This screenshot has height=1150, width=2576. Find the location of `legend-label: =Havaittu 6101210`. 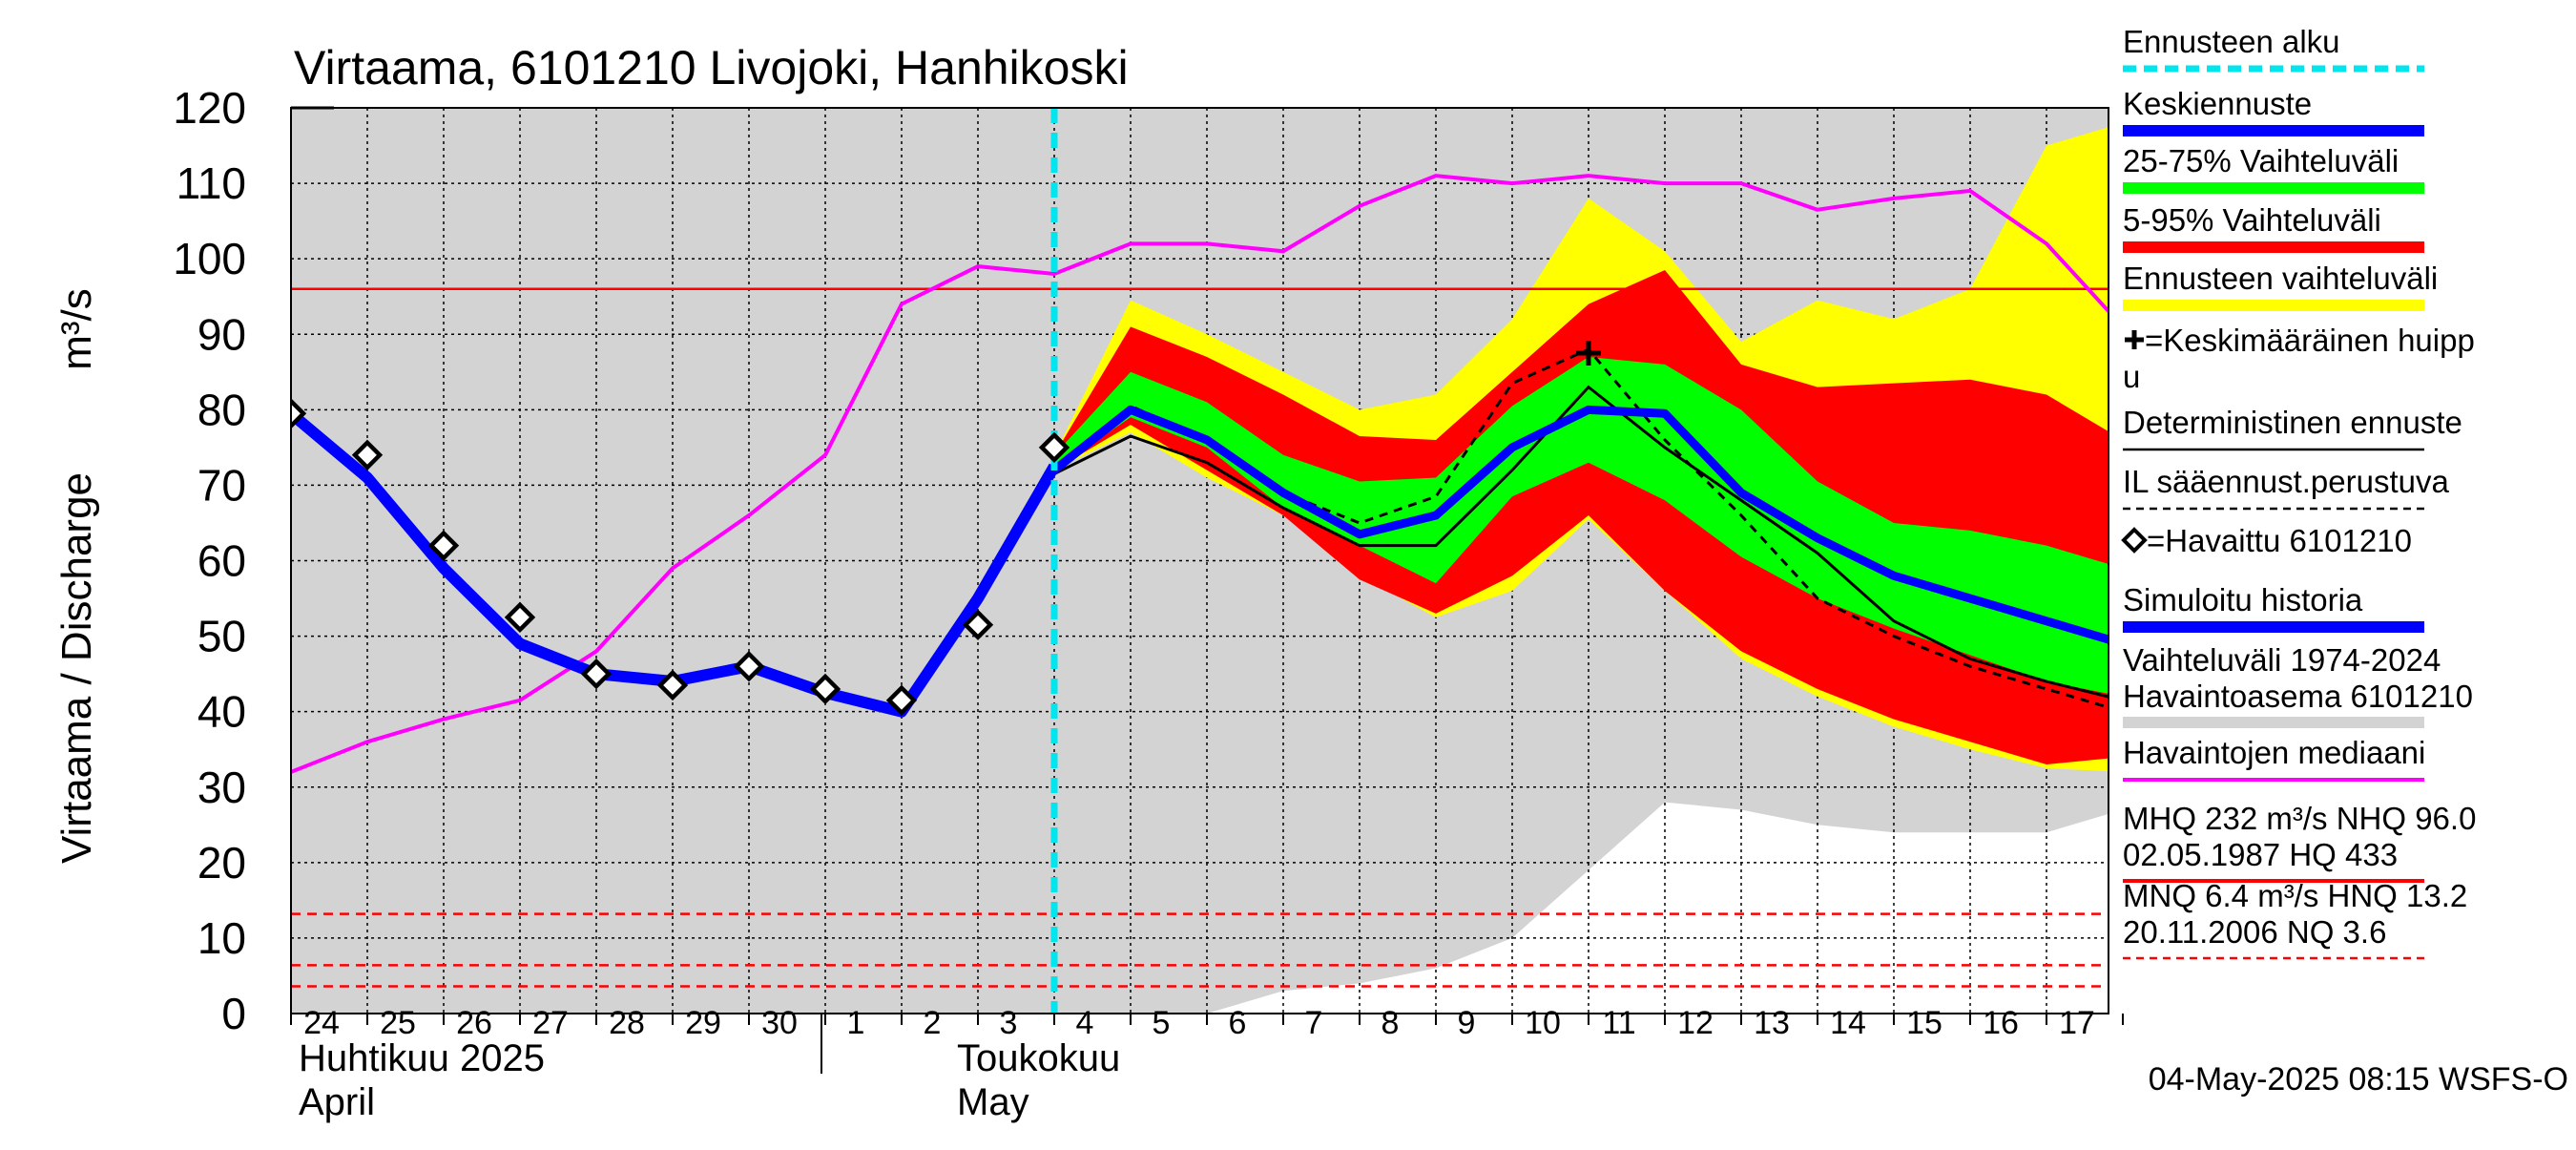

legend-label: =Havaittu 6101210 is located at coordinates (2279, 540).